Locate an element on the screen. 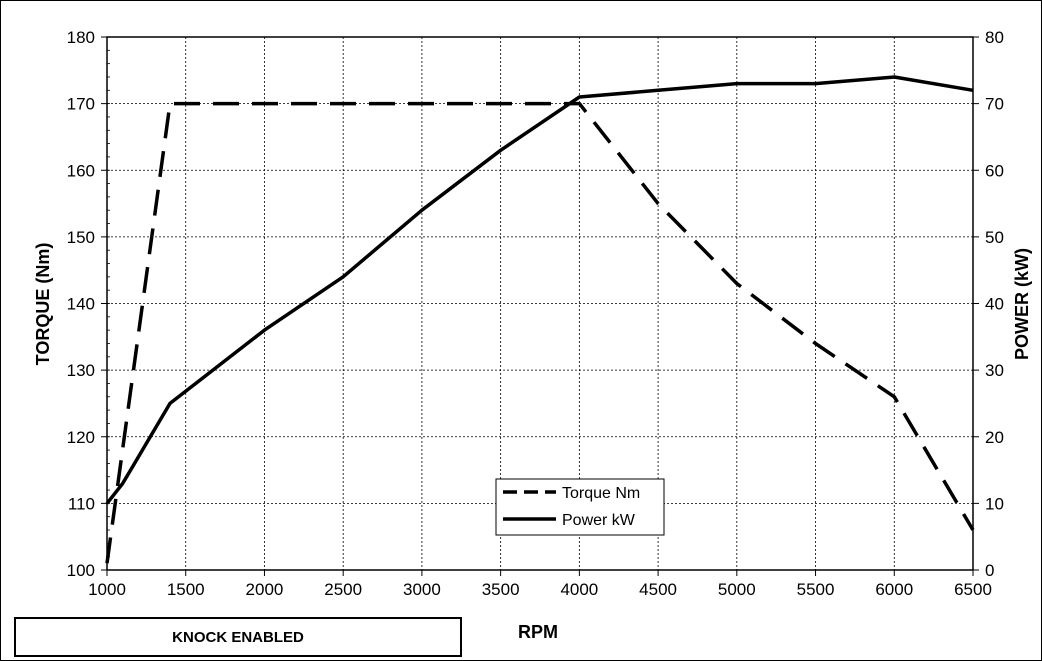  legend-power-label: Power kW is located at coordinates (599, 520).